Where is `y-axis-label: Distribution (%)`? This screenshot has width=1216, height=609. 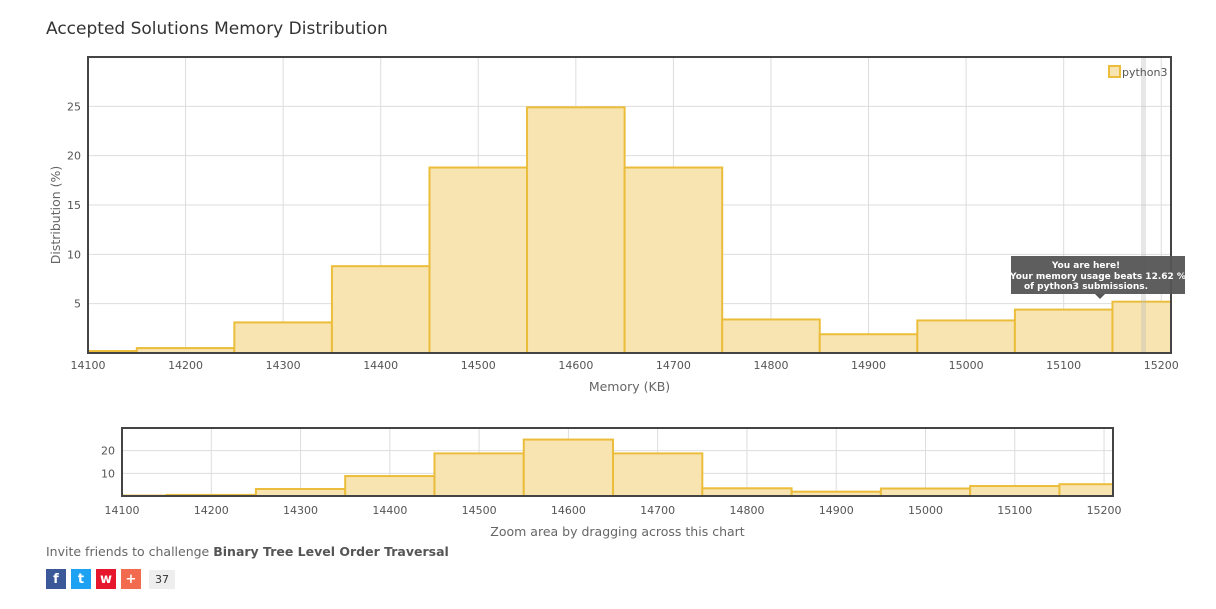
y-axis-label: Distribution (%) is located at coordinates (55, 215).